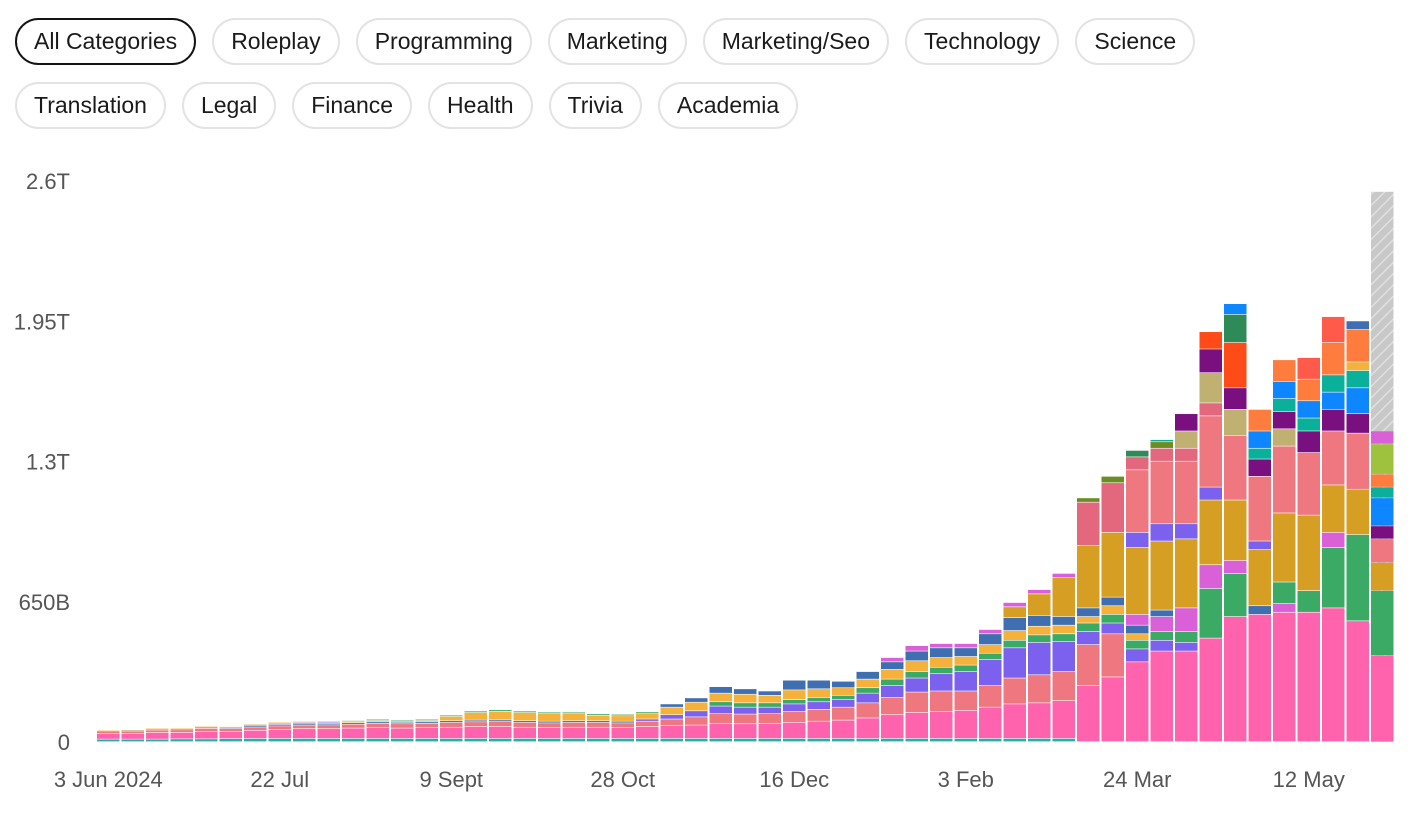 This screenshot has height=816, width=1410. What do you see at coordinates (229, 105) in the screenshot?
I see `filter-legal: Legal` at bounding box center [229, 105].